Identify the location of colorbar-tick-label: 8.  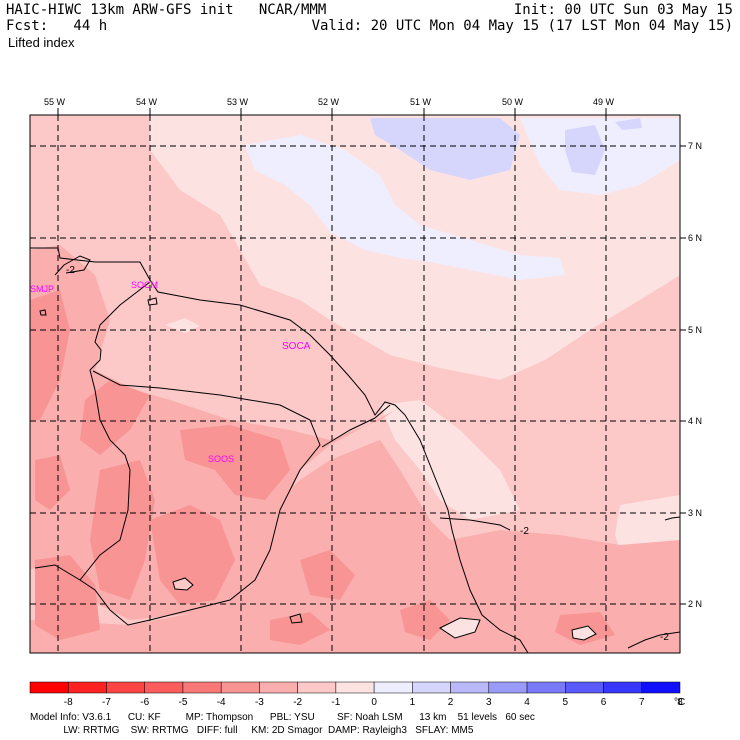
(680, 702).